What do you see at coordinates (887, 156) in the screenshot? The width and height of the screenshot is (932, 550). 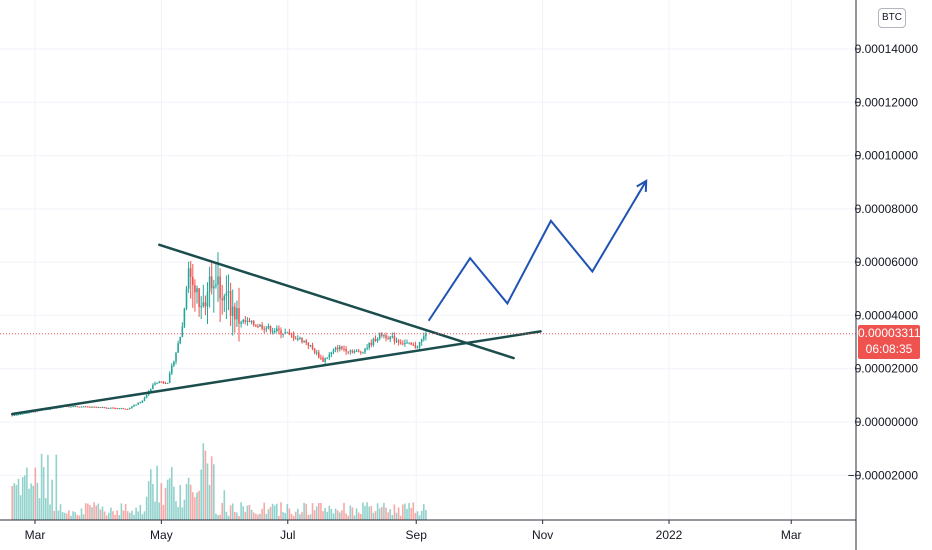 I see `y-tick-label: 0.00010000` at bounding box center [887, 156].